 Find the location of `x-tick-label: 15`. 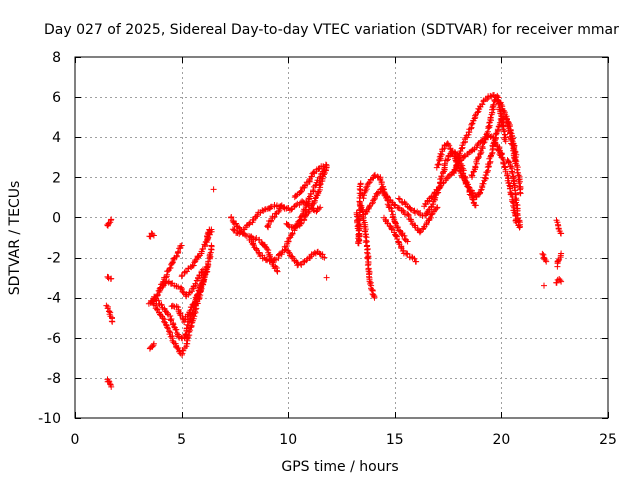

x-tick-label: 15 is located at coordinates (395, 440).